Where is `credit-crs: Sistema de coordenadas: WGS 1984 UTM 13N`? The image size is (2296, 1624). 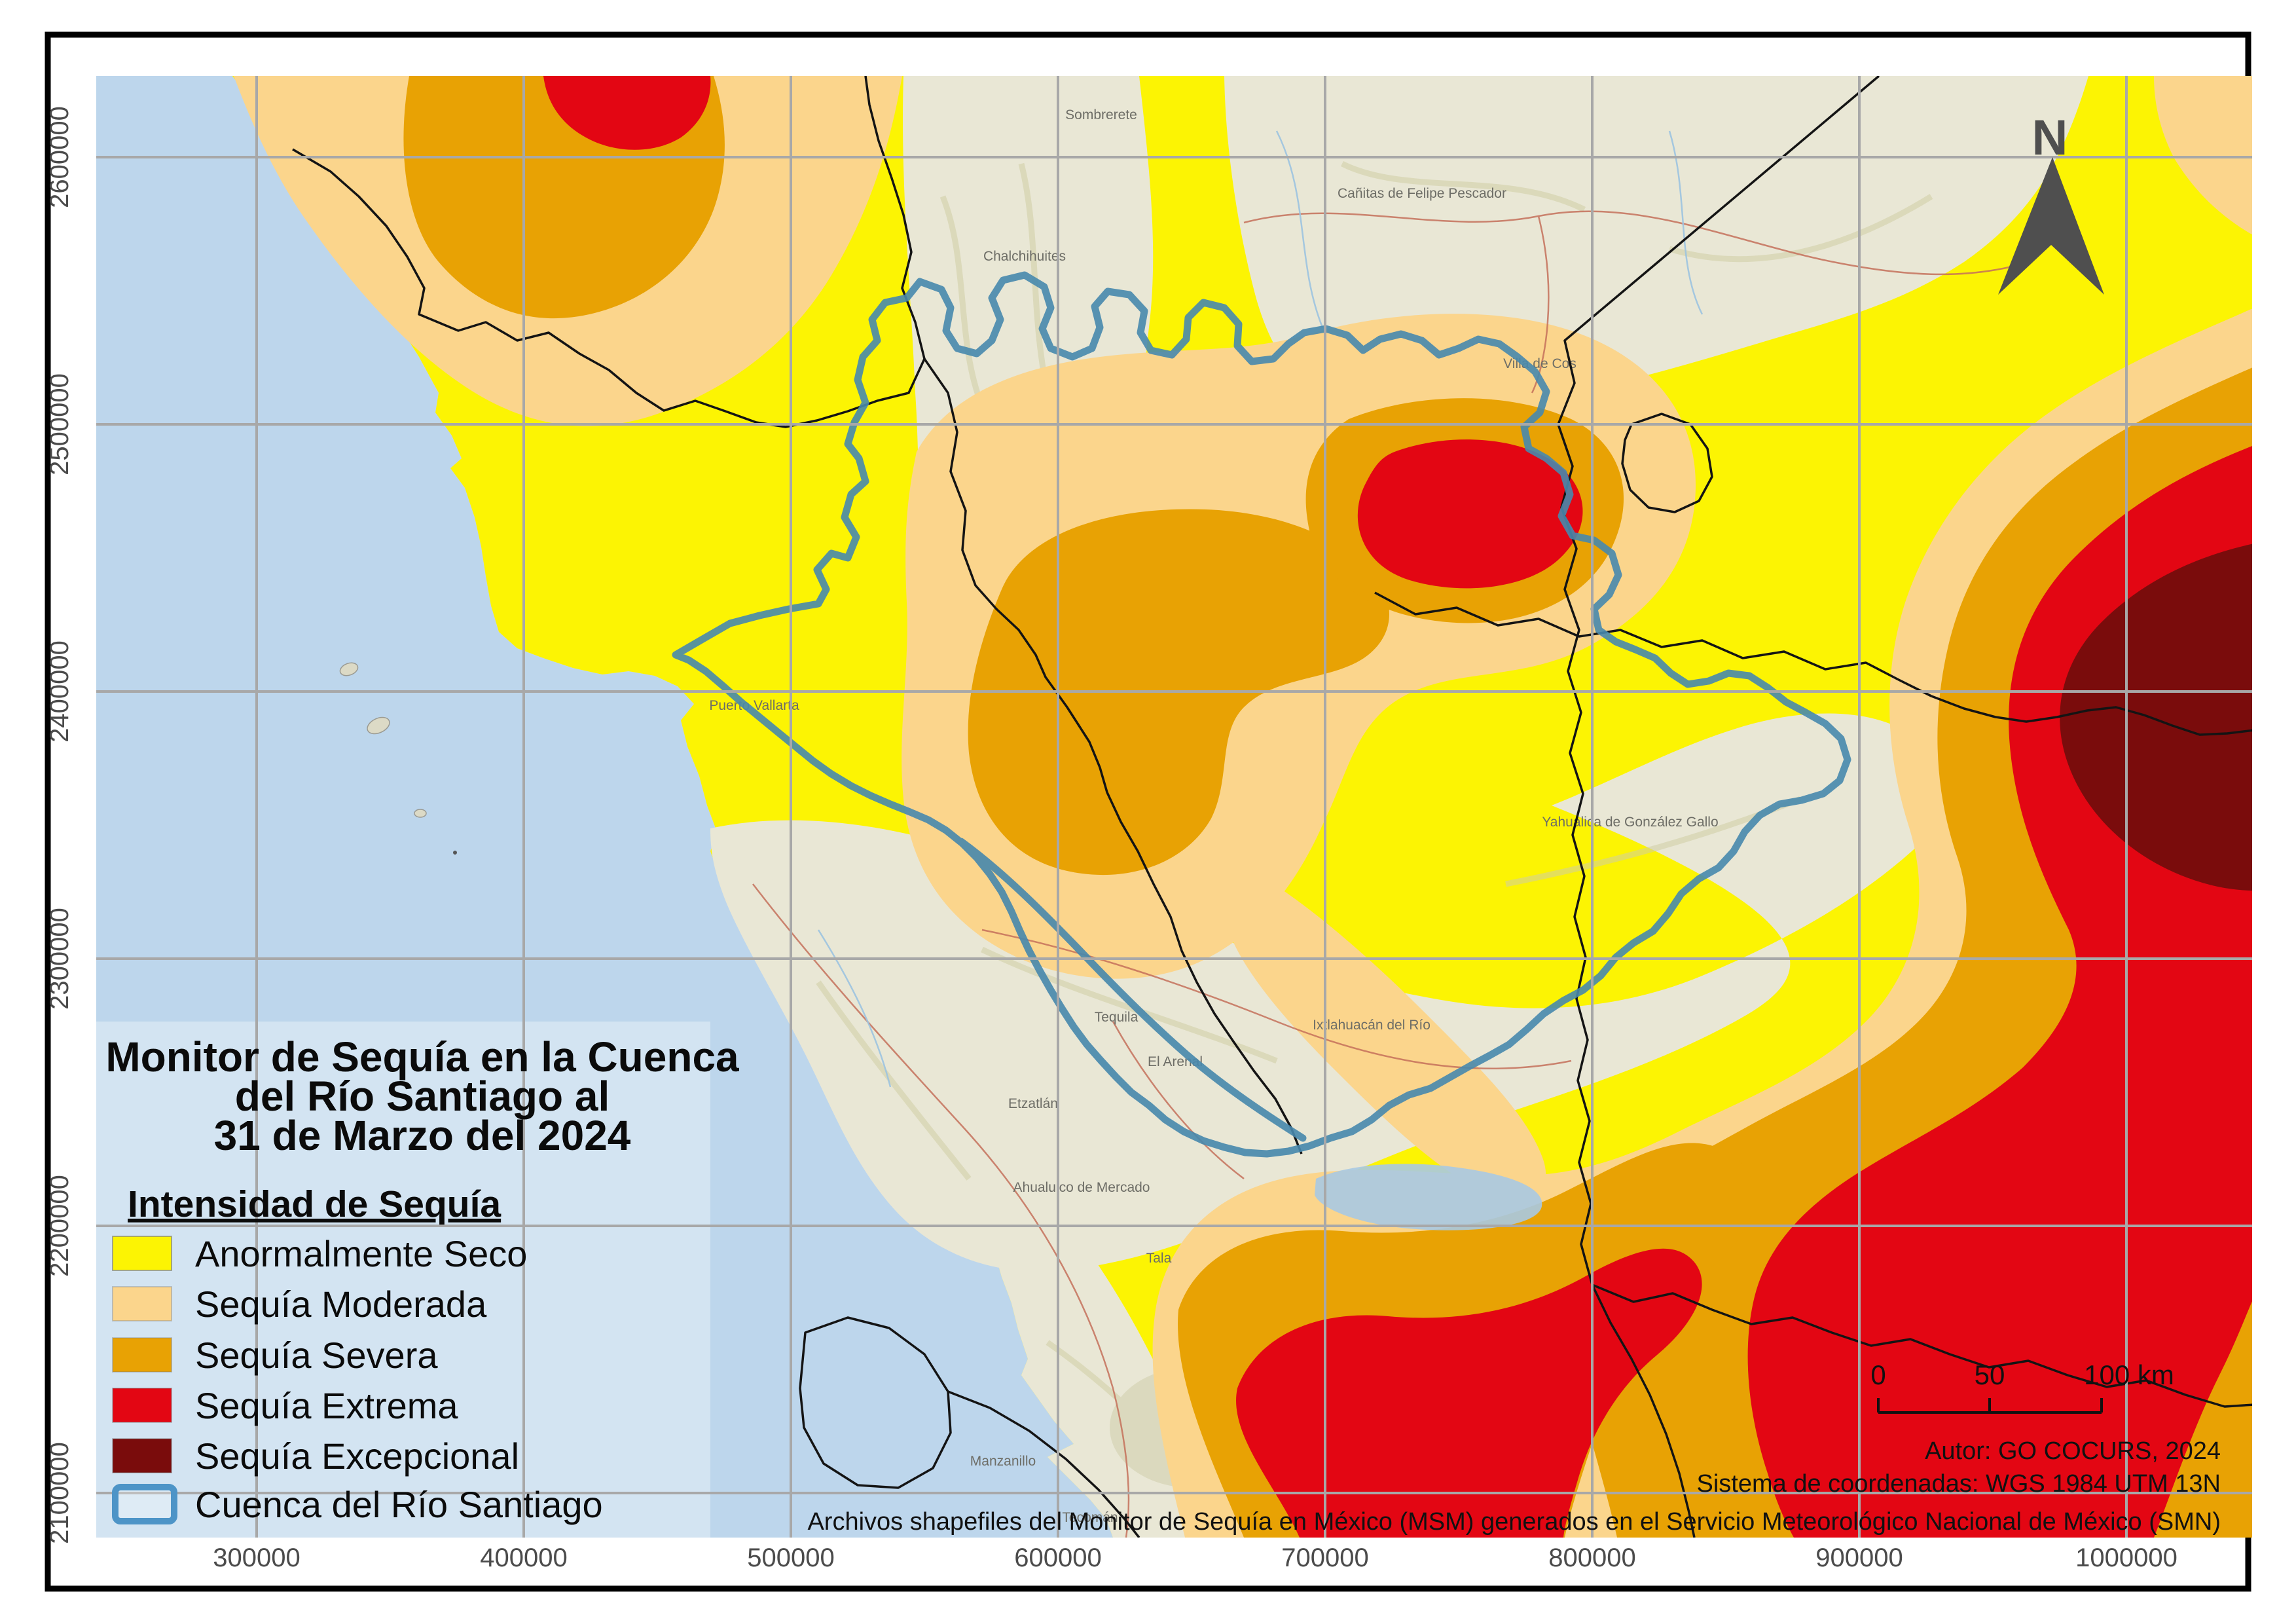
credit-crs: Sistema de coordenadas: WGS 1984 UTM 13N is located at coordinates (1959, 1484).